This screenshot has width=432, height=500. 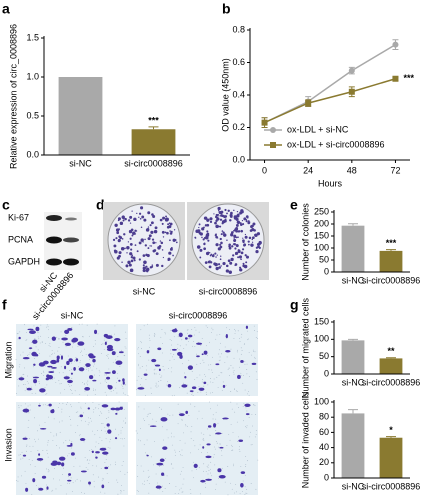 I want to click on band, so click(x=54, y=218).